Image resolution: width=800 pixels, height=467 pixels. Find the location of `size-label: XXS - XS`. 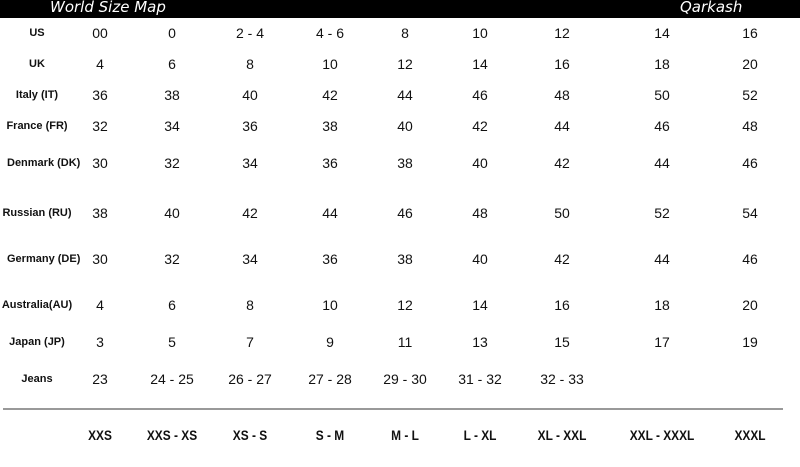

size-label: XXS - XS is located at coordinates (172, 435).